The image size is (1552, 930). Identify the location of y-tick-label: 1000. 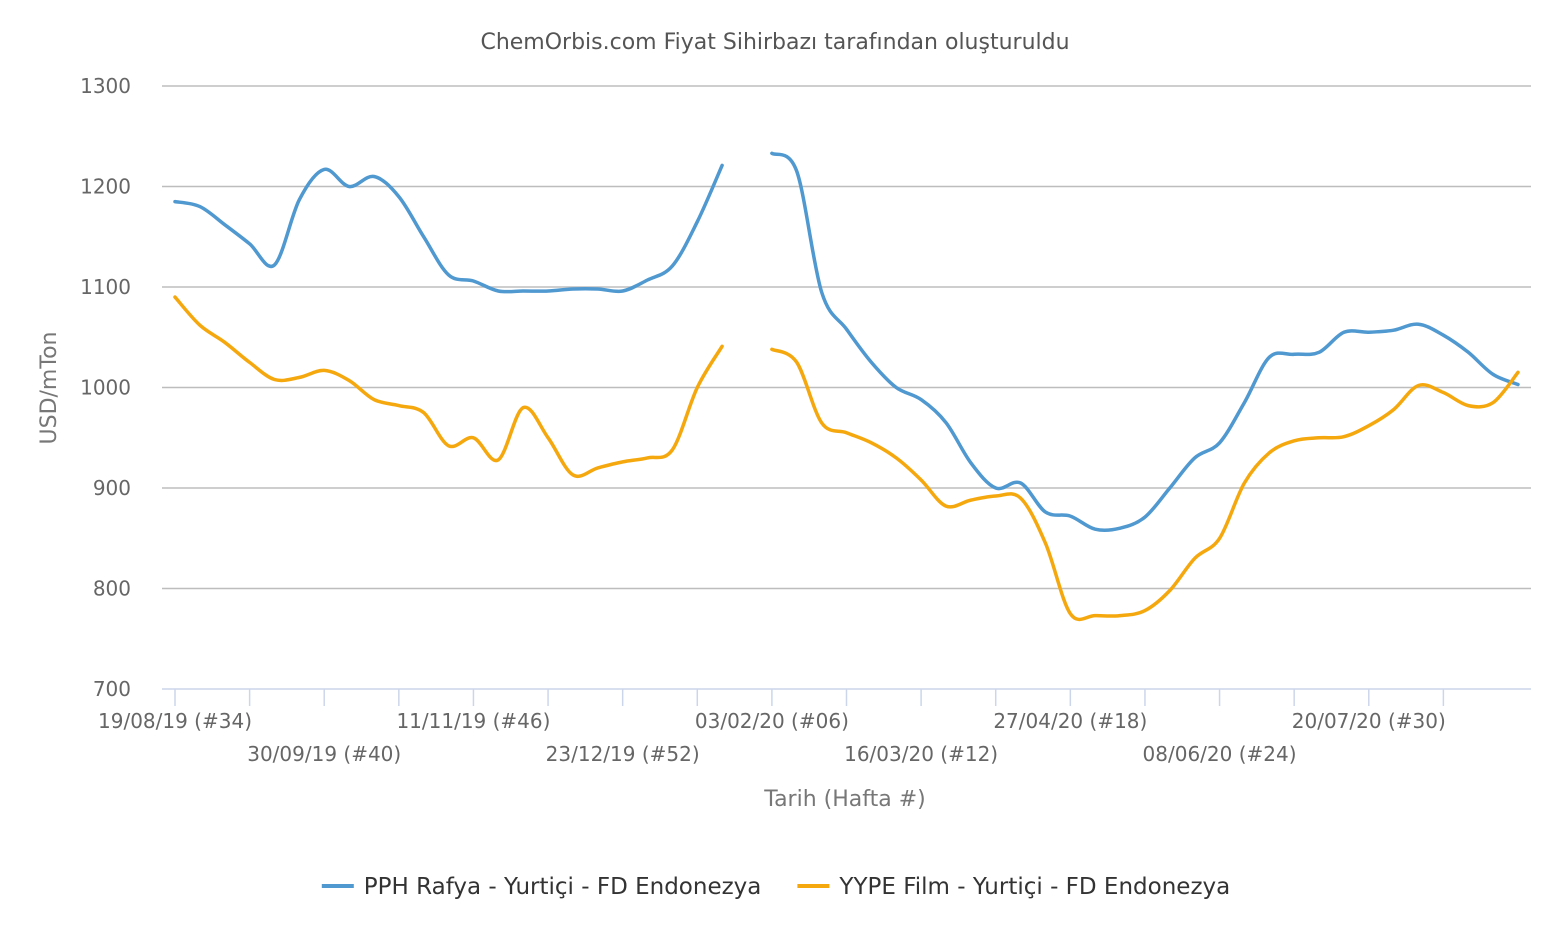
(105, 388).